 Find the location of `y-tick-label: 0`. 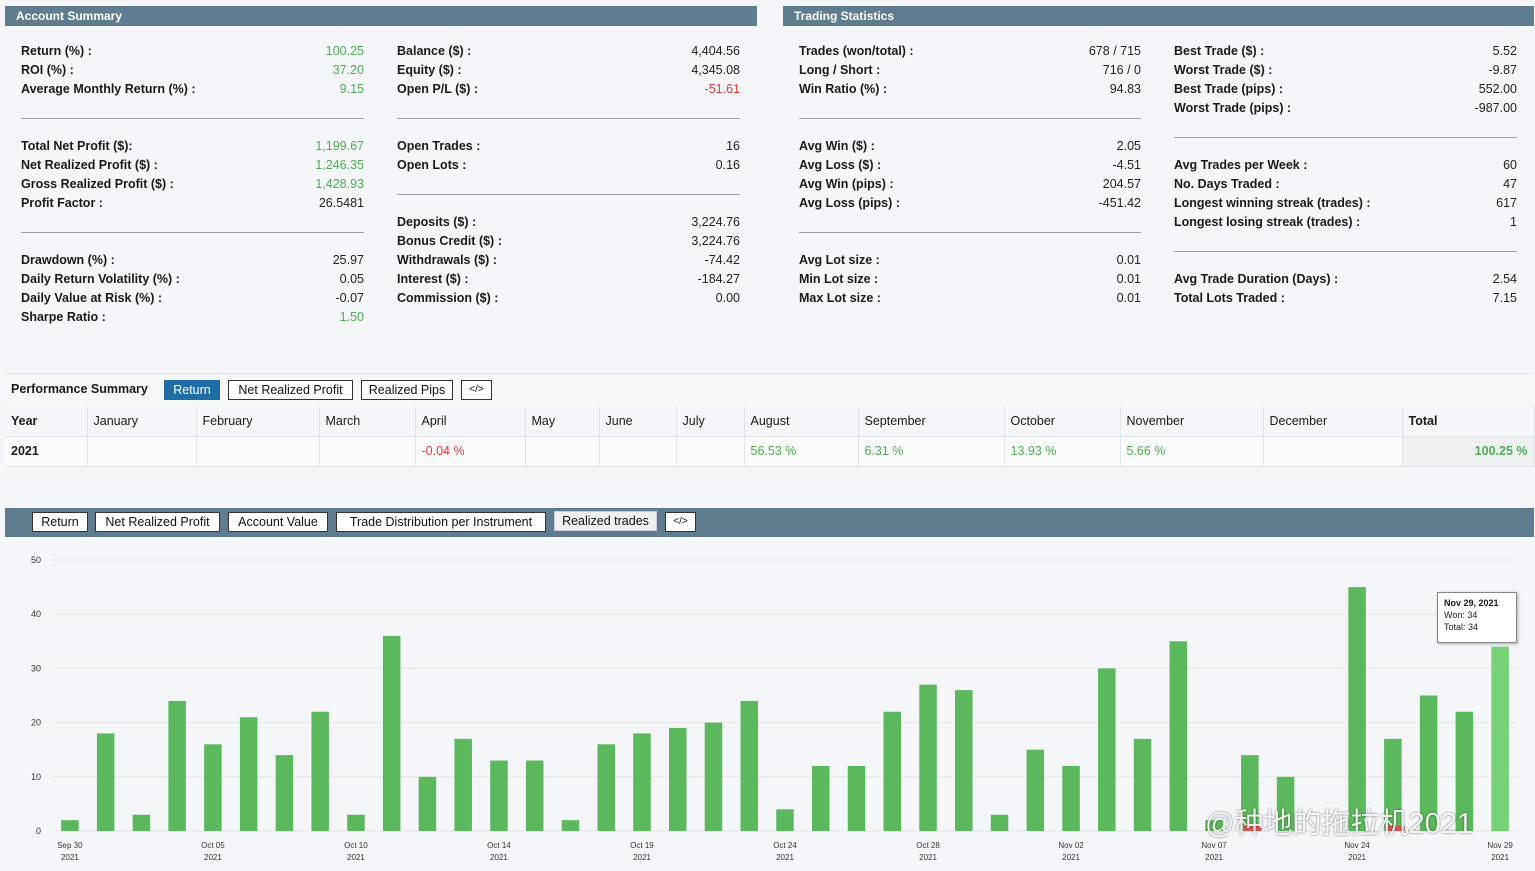

y-tick-label: 0 is located at coordinates (38, 831).